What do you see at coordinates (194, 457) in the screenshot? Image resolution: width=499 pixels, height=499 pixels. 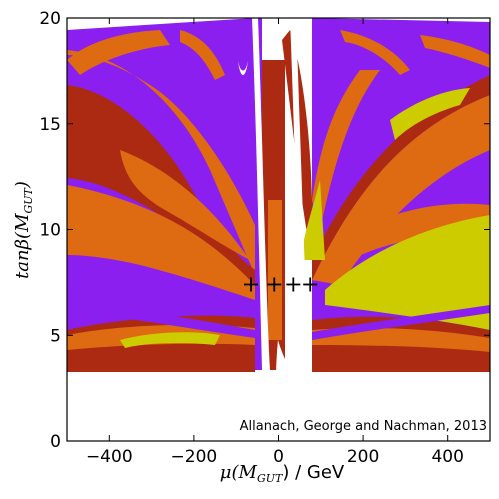 I see `x-tick-label-1: −200` at bounding box center [194, 457].